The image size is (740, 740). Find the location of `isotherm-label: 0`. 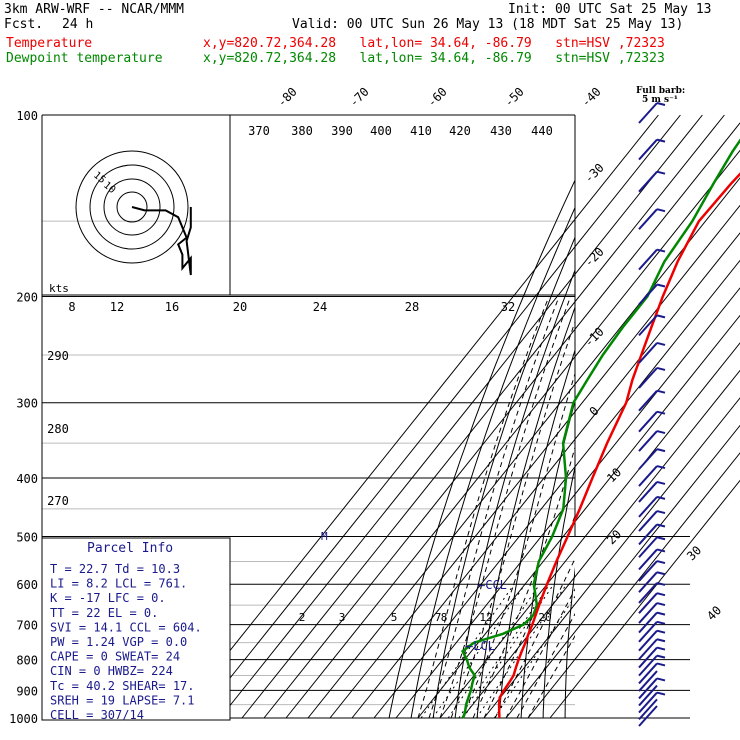

isotherm-label: 0 is located at coordinates (594, 411).